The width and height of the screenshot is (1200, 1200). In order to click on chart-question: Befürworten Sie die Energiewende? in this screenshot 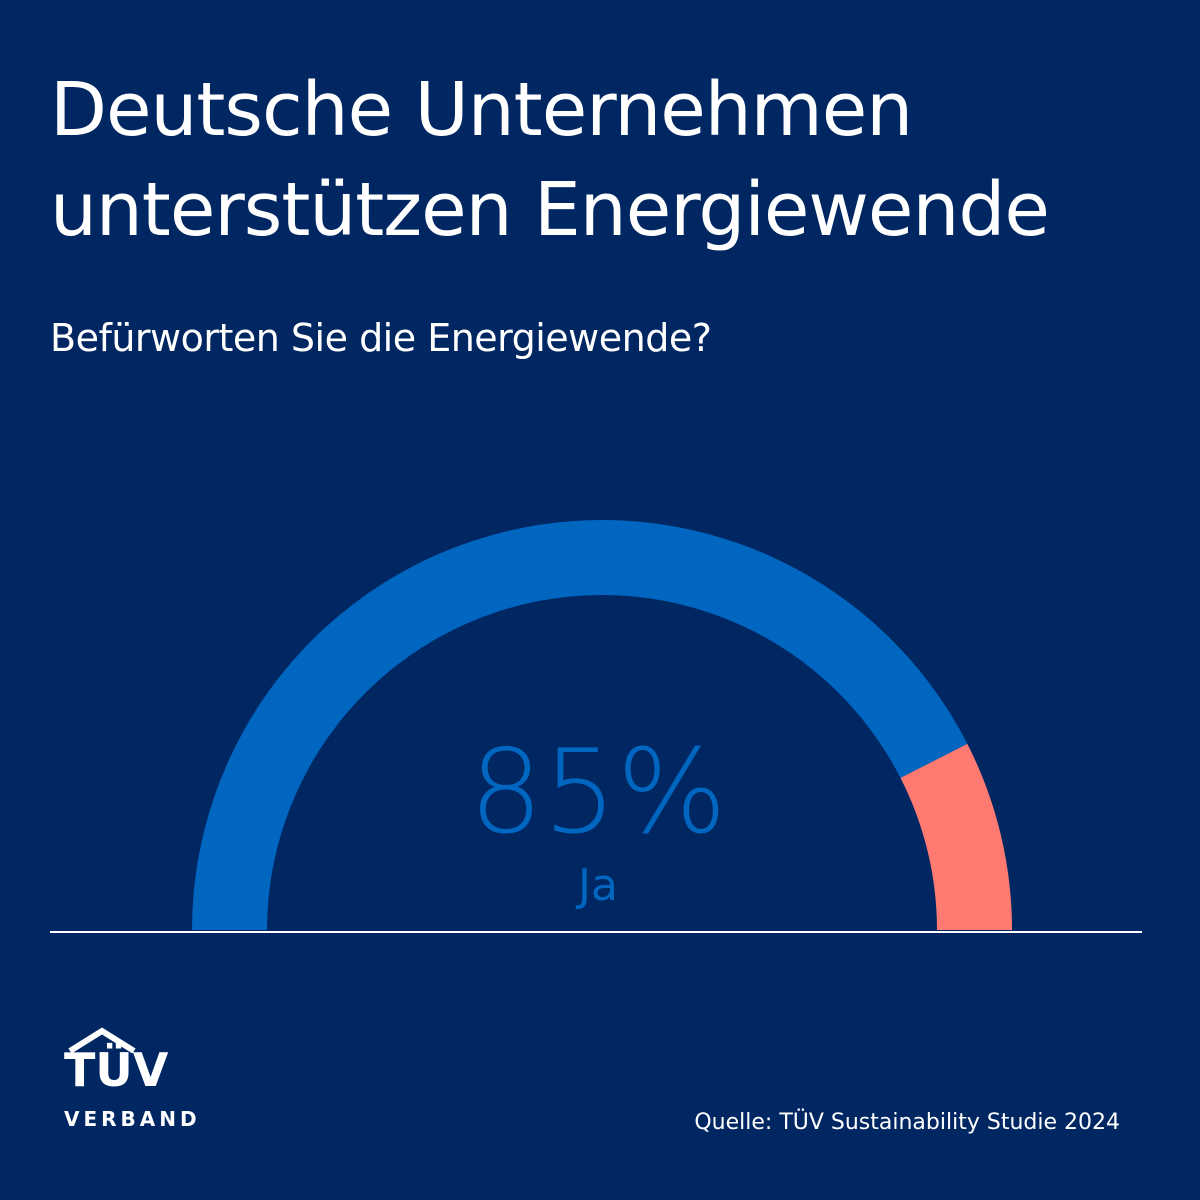, I will do `click(381, 338)`.